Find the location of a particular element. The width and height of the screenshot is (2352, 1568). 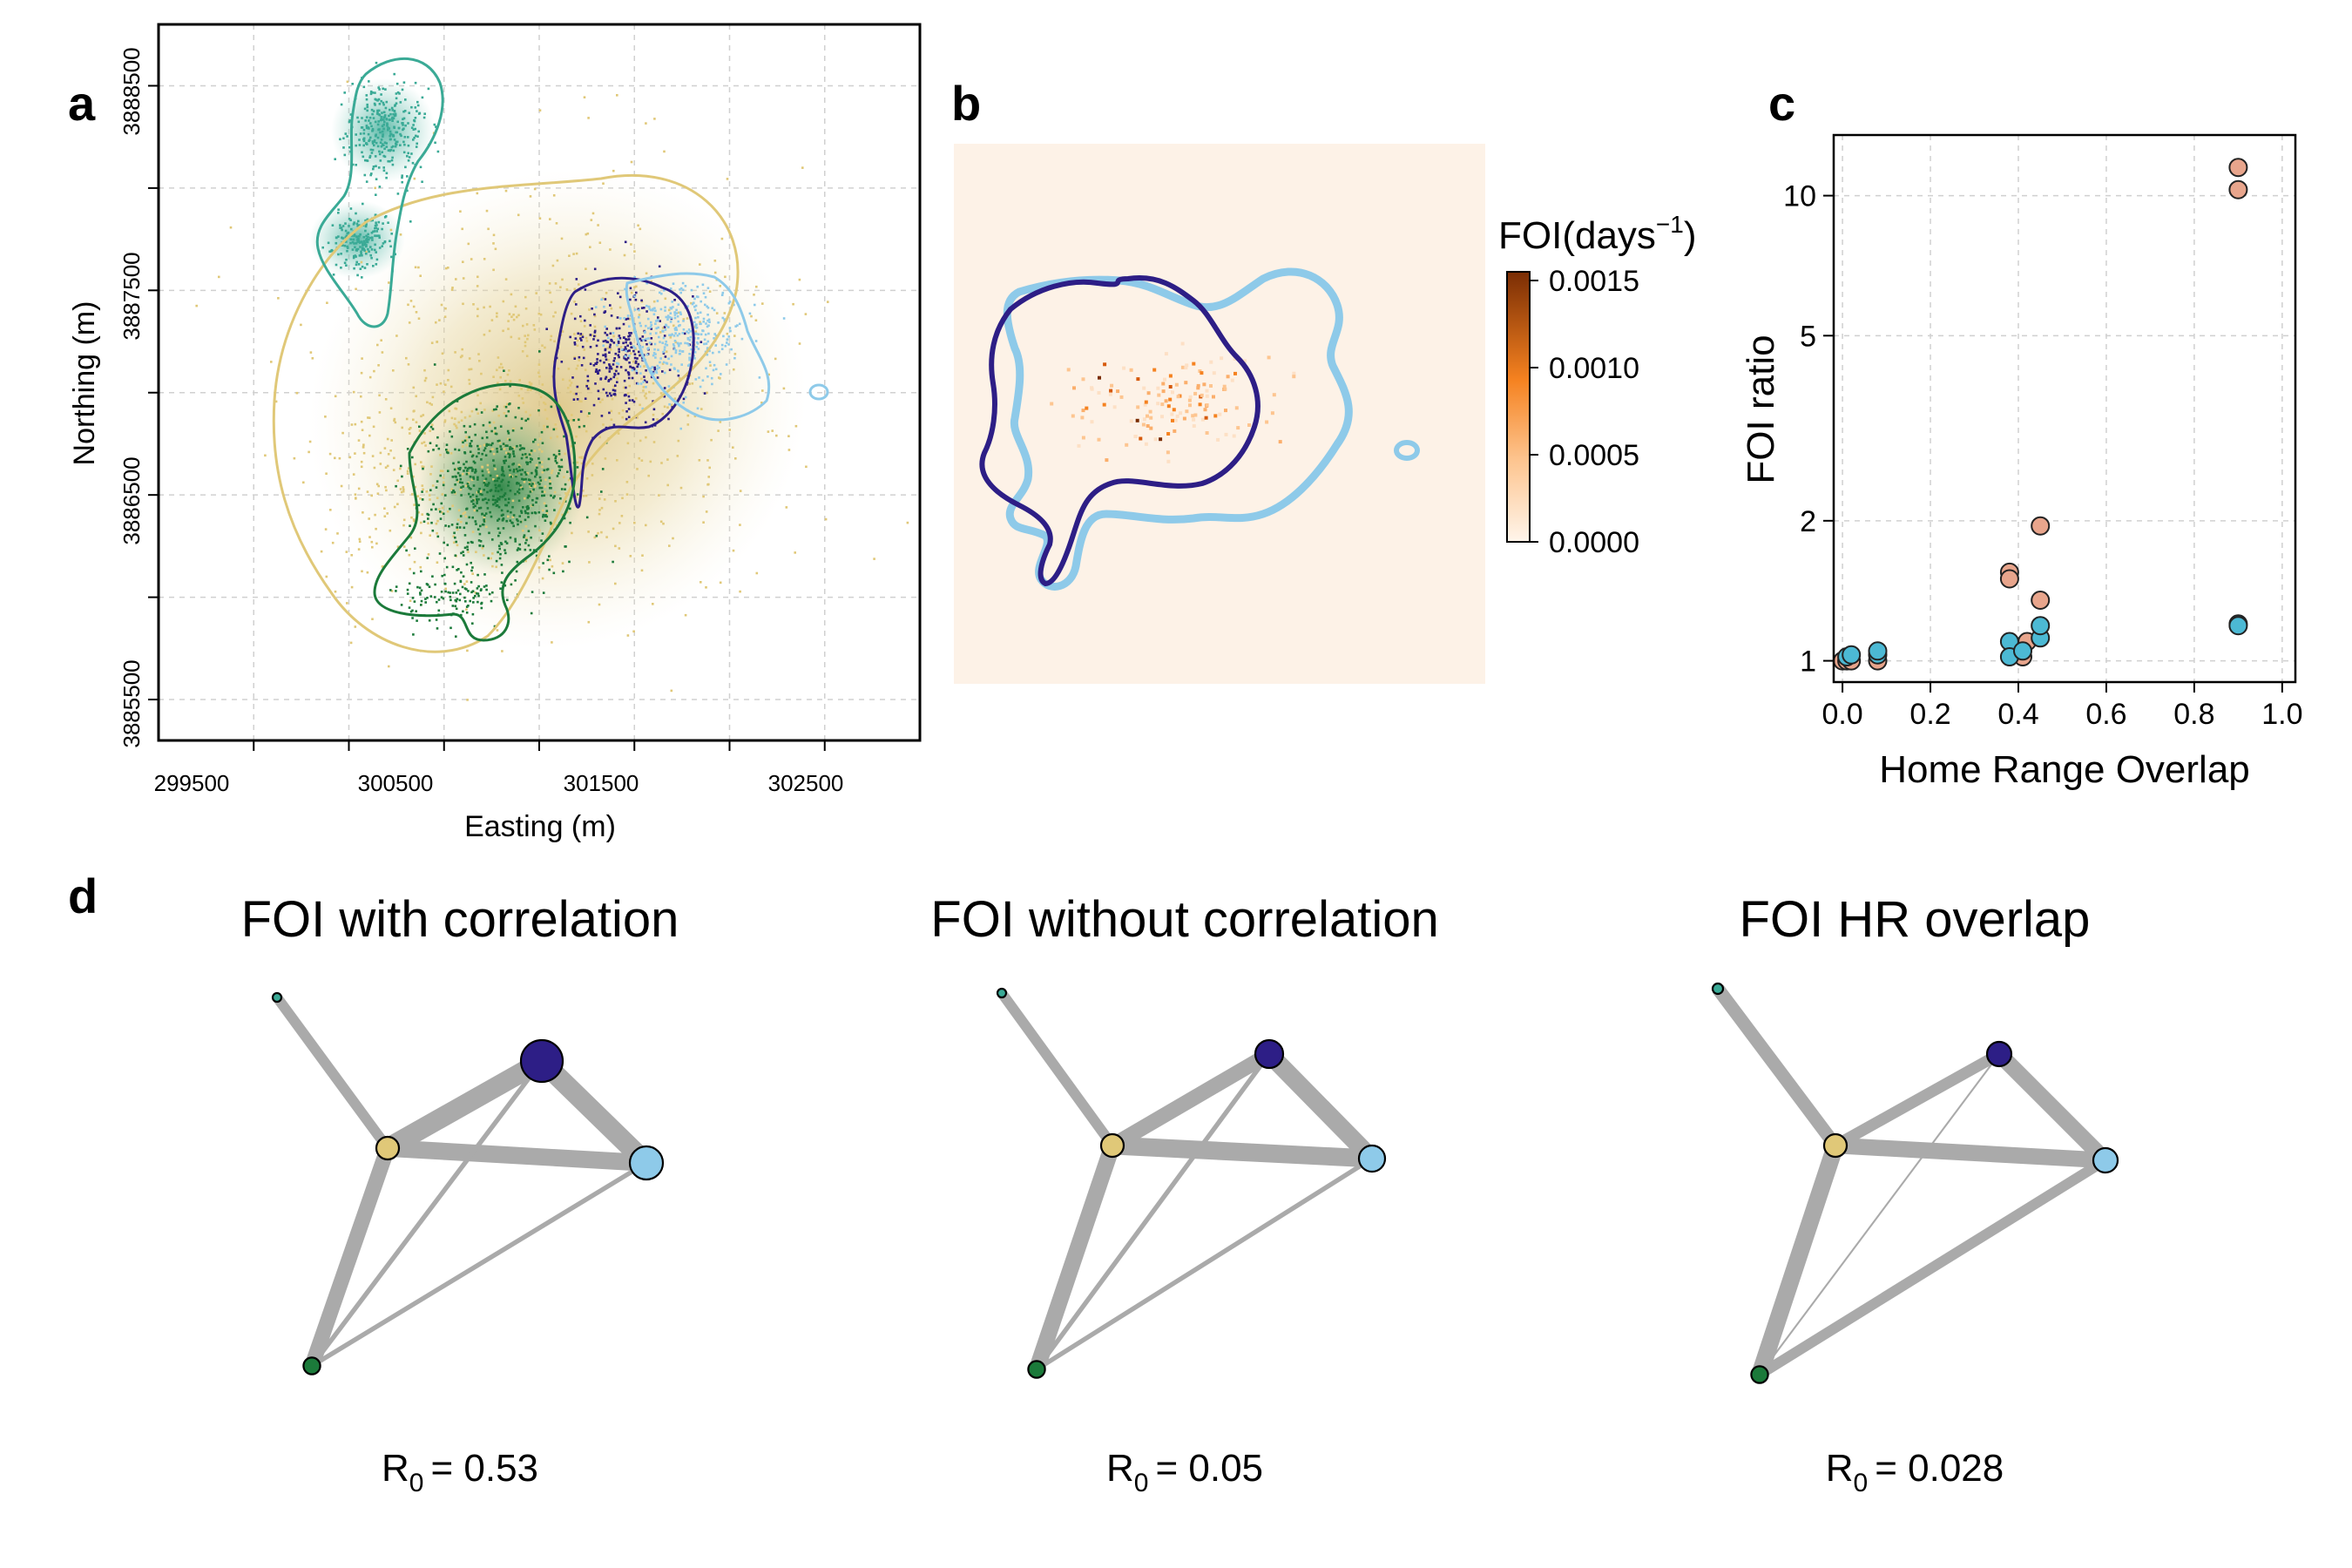

a-xtick-1: 299500 is located at coordinates (192, 783).